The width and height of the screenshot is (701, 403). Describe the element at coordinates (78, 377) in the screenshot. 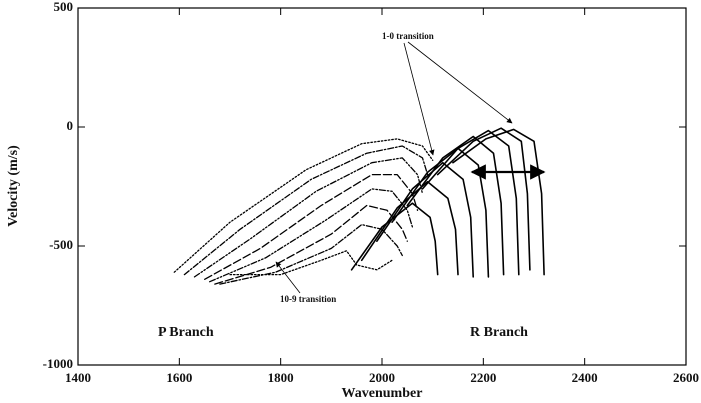

I see `x-tick-label: 1400` at that location.